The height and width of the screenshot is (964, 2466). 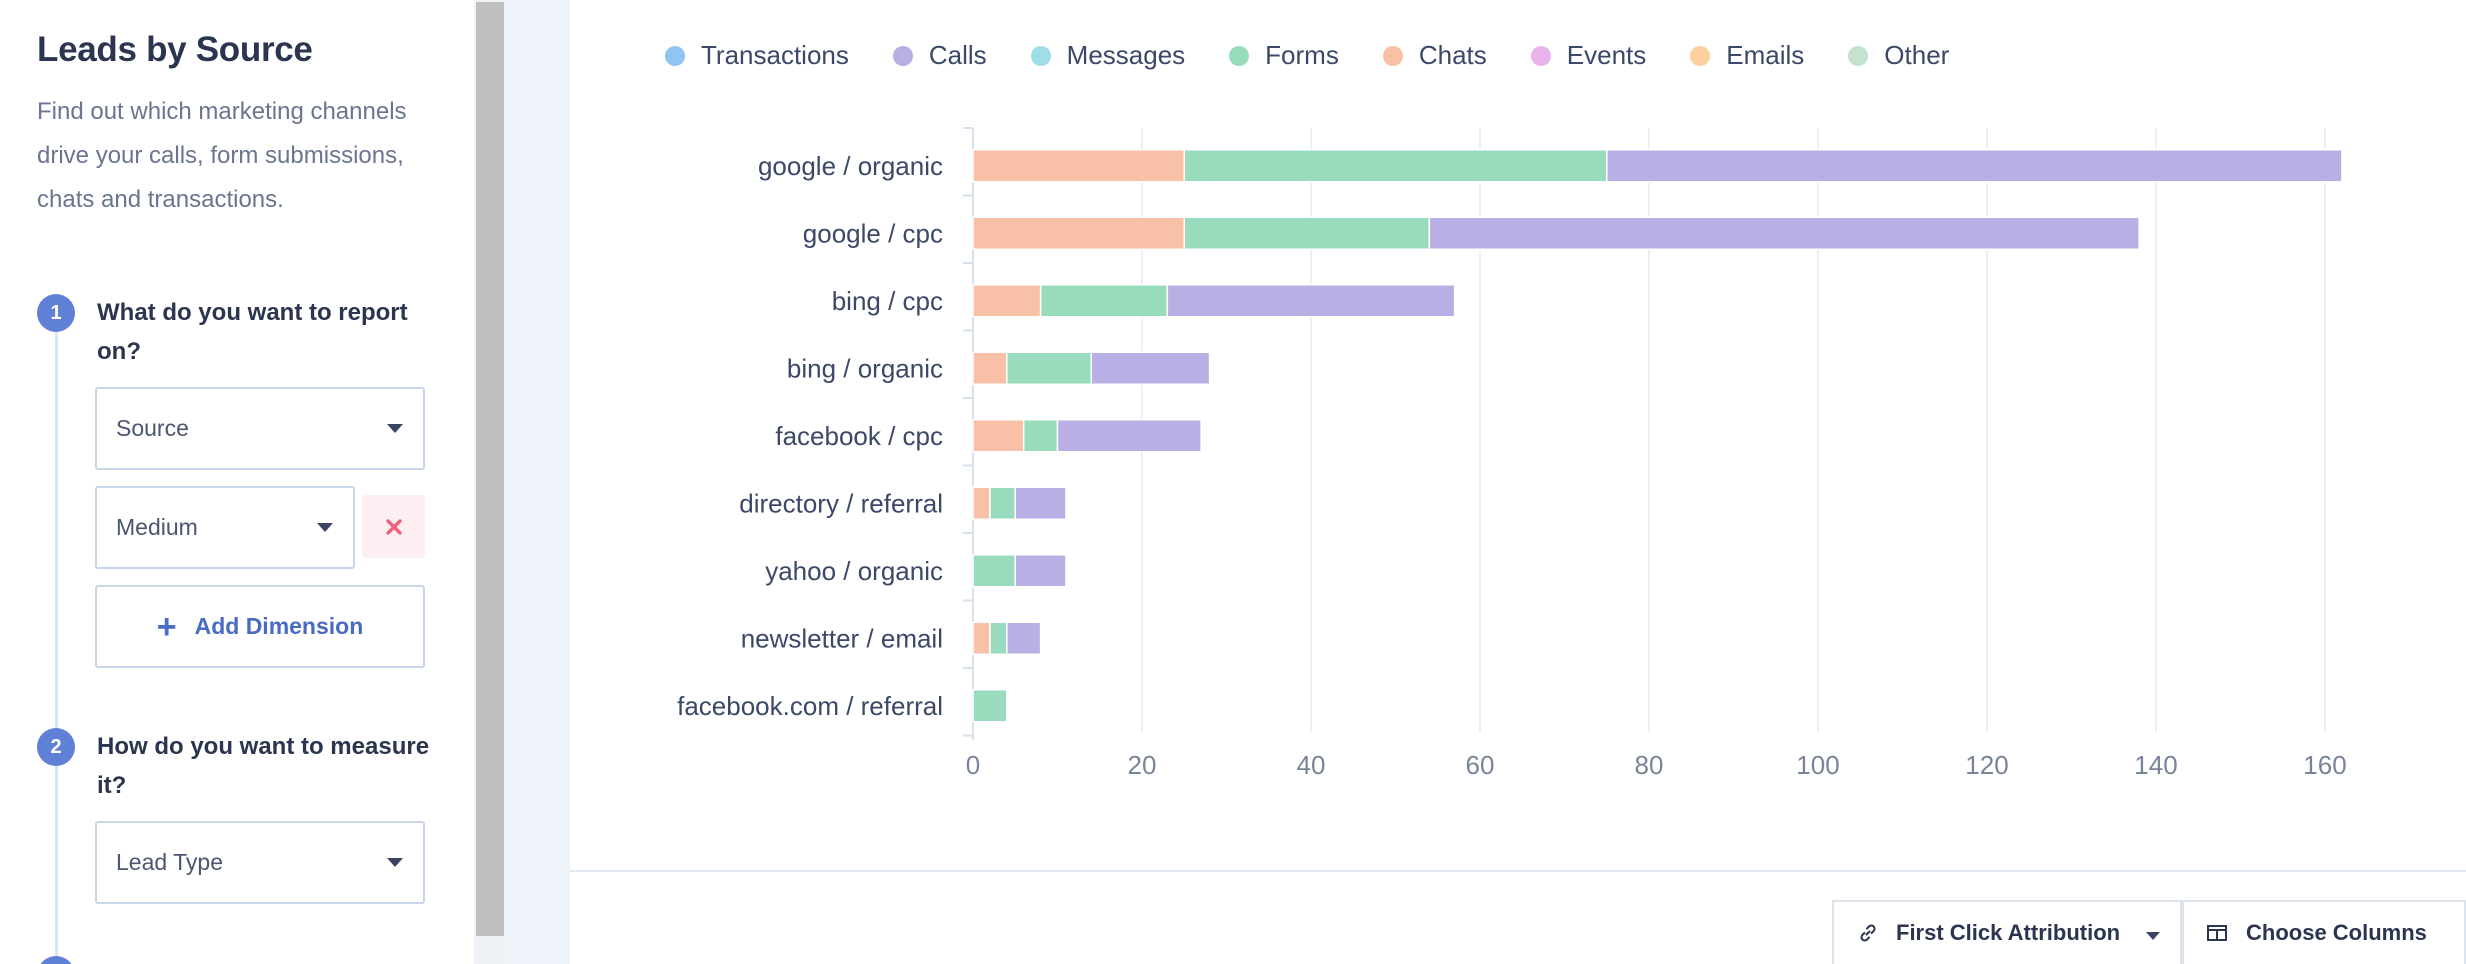 I want to click on add-dimension-label: Add Dimension, so click(x=279, y=626).